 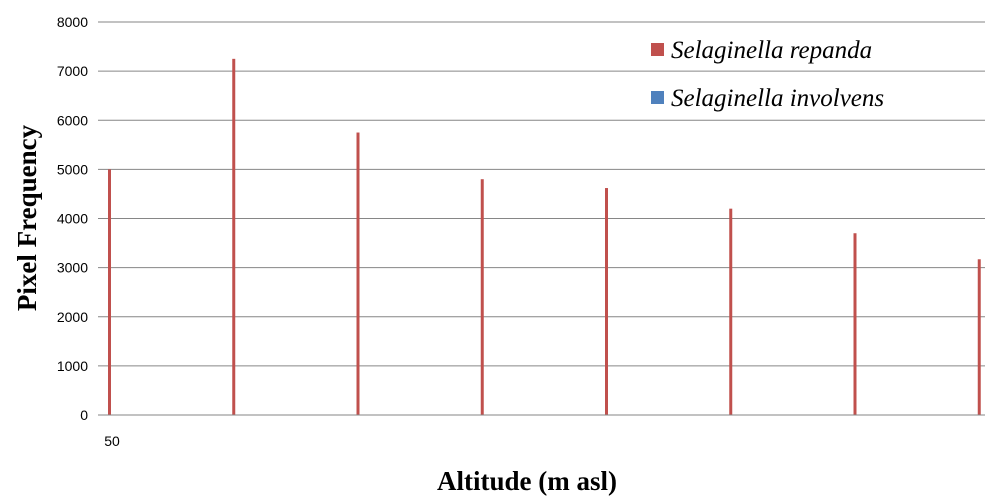 I want to click on x-tick-label: 50, so click(x=112, y=441).